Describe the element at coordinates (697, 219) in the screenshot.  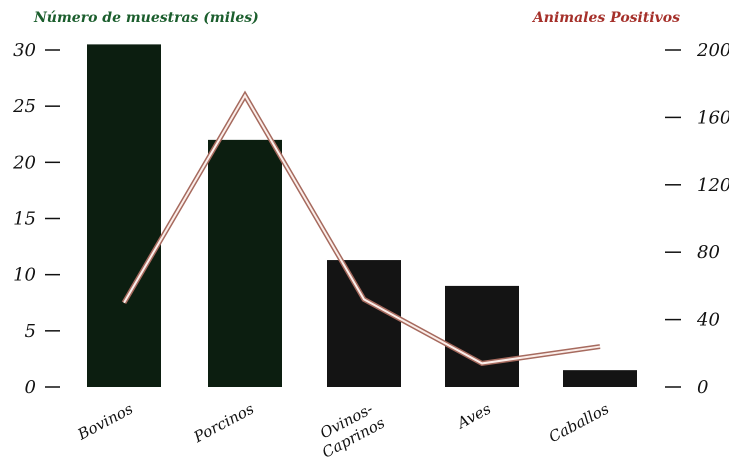
I see `right-axis: 0 40 80 120 160 200` at that location.